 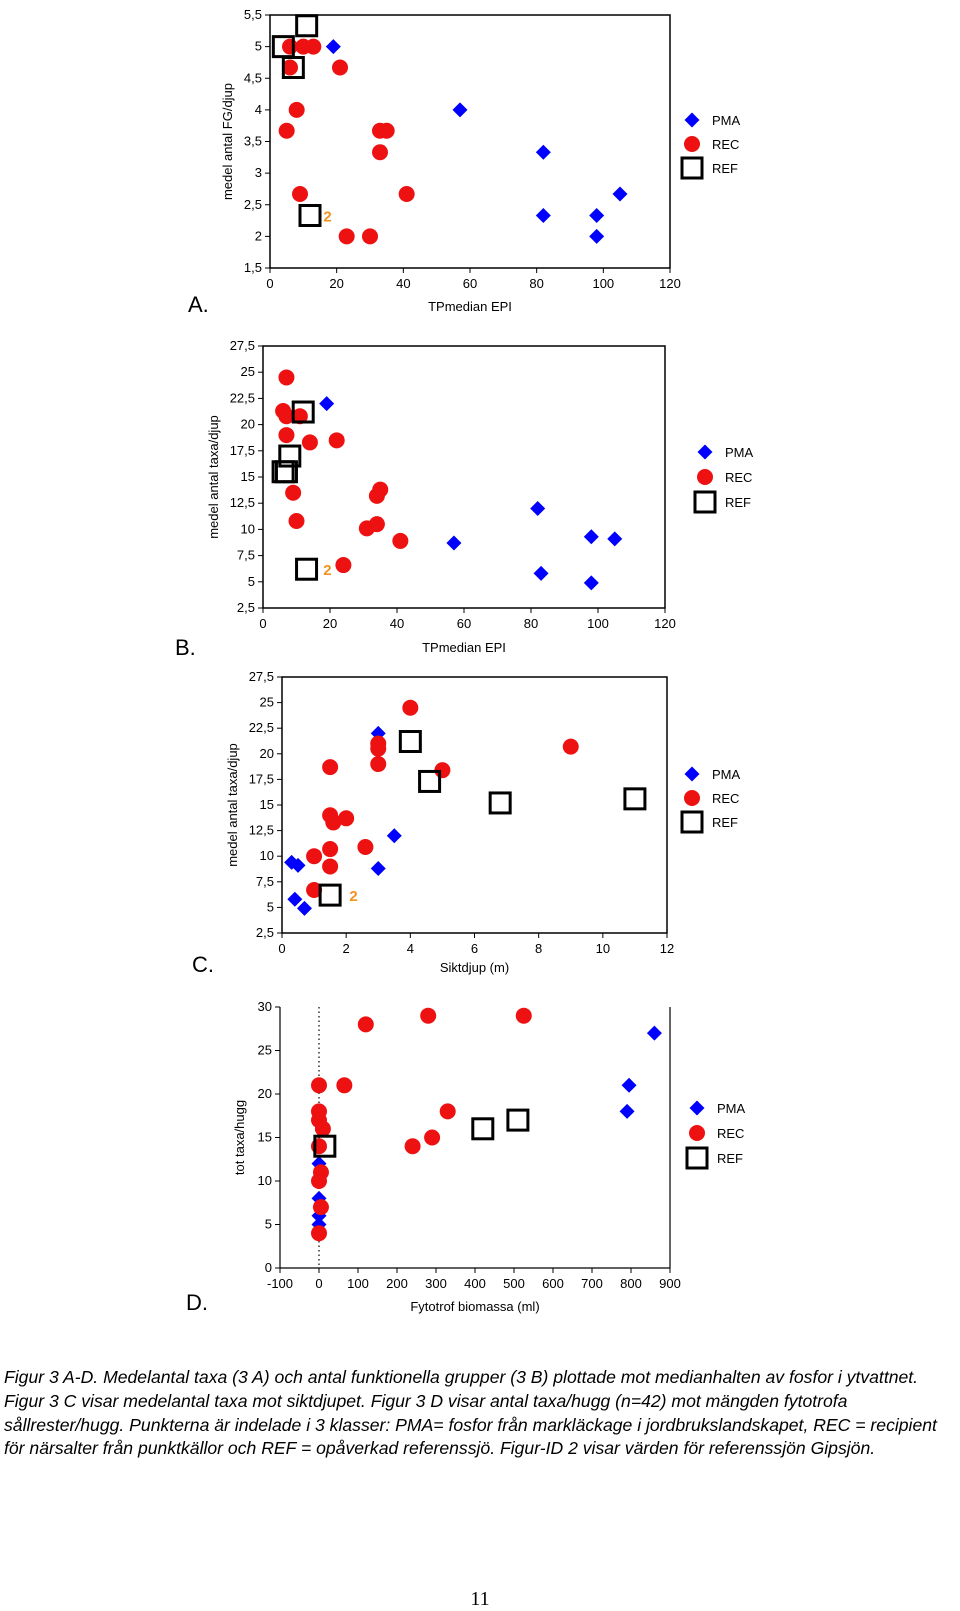 I want to click on chart-a-y-tick-label: 4, so click(x=258, y=109).